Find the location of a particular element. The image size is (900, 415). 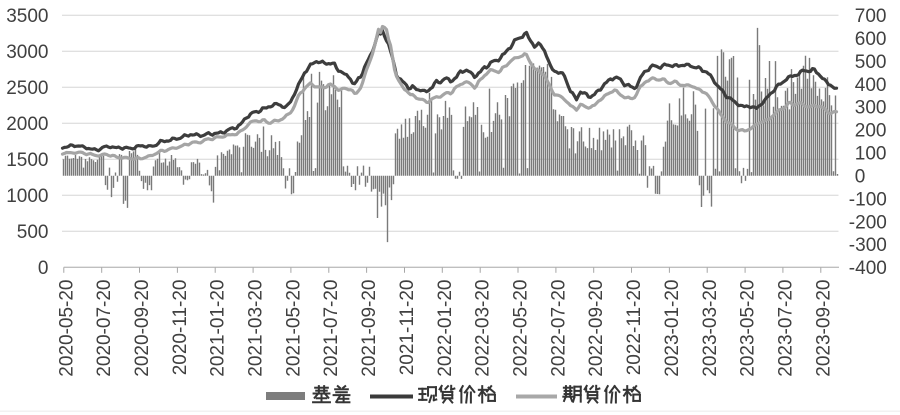

svg-text: 2023-03-20 is located at coordinates (710, 328).